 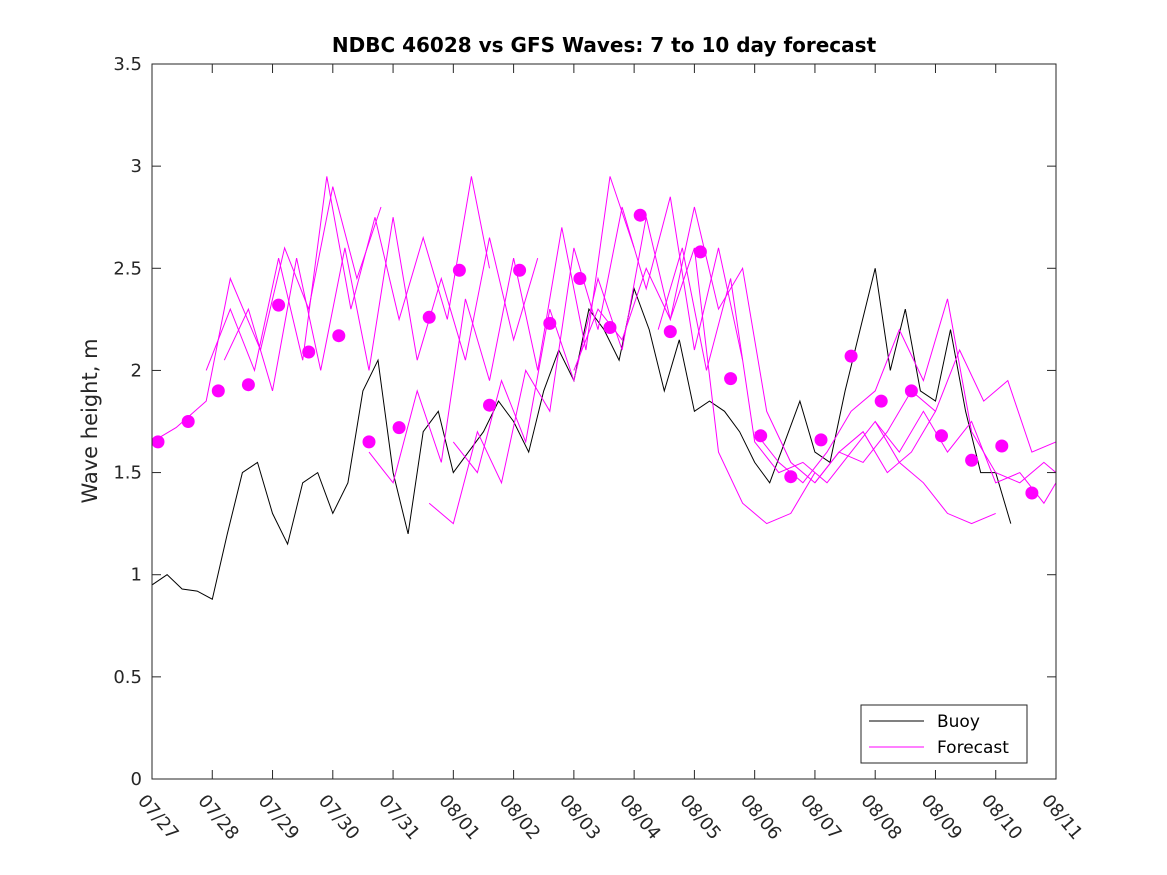 I want to click on x-tick-label: 08/02, so click(x=519, y=817).